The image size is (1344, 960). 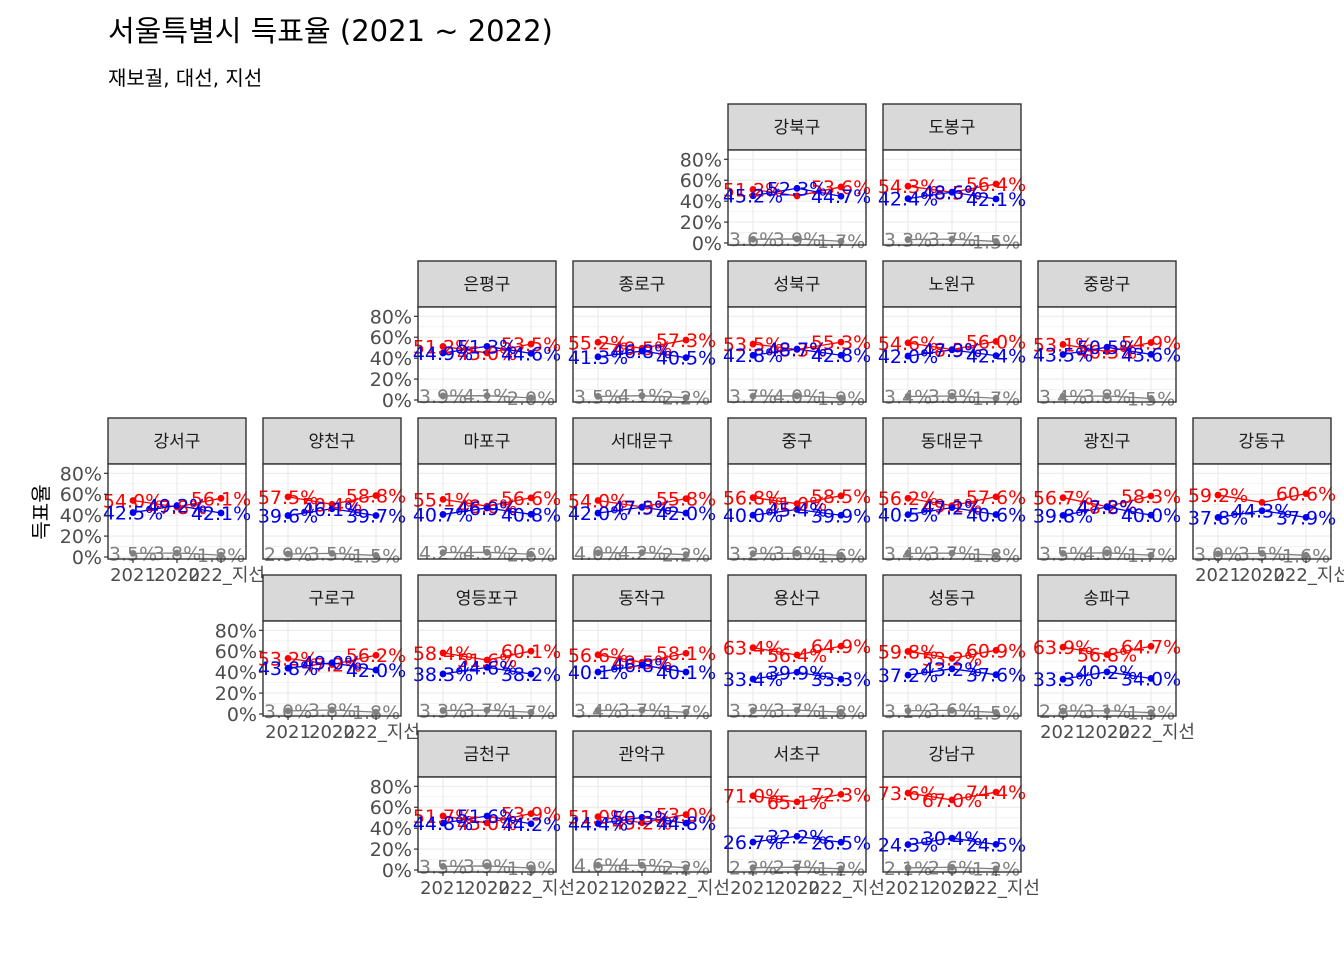 I want to click on data-label-blue: 39.7%, so click(x=376, y=516).